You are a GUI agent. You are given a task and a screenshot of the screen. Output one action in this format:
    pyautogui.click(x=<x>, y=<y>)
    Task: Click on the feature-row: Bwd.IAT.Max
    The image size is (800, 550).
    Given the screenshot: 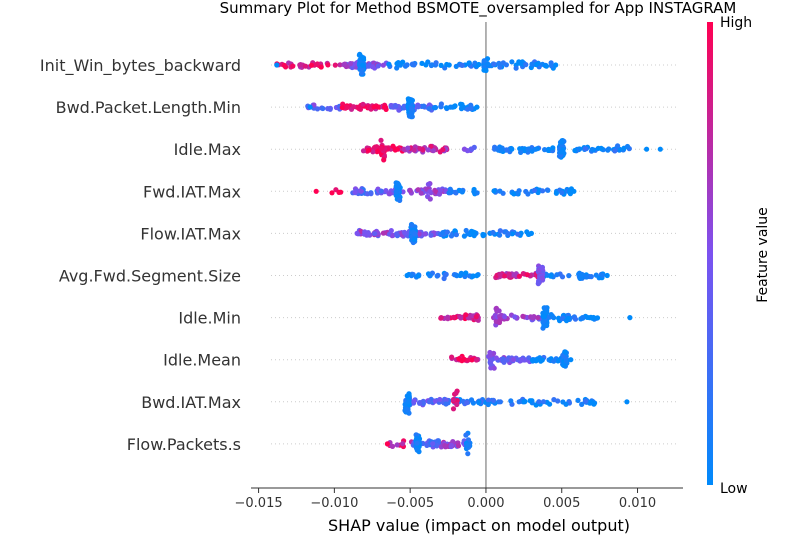 What is the action you would take?
    pyautogui.click(x=409, y=402)
    